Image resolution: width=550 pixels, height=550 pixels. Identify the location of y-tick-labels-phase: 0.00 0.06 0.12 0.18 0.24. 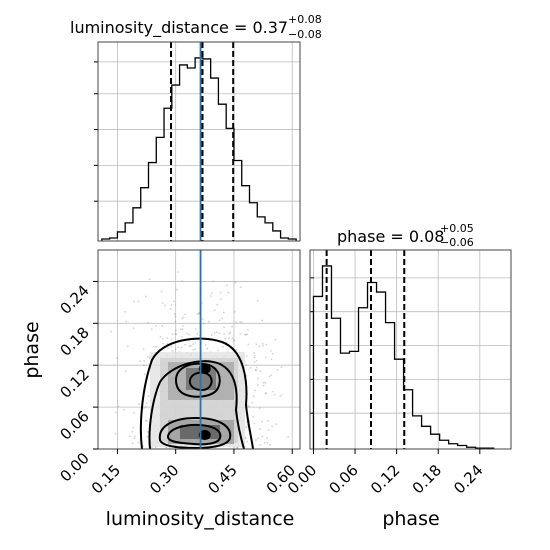
(77, 382).